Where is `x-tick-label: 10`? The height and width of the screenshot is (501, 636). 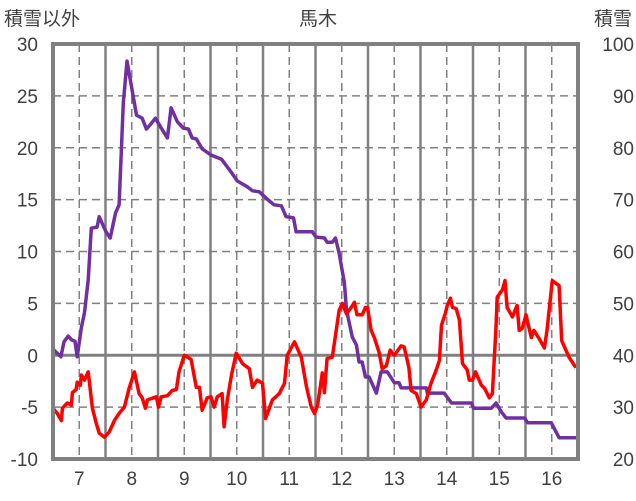 x-tick-label: 10 is located at coordinates (236, 479).